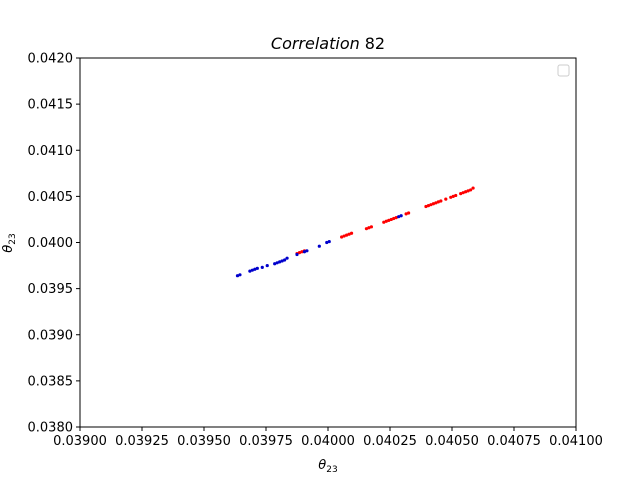  What do you see at coordinates (80, 441) in the screenshot?
I see `x-tick-label: 0.03900` at bounding box center [80, 441].